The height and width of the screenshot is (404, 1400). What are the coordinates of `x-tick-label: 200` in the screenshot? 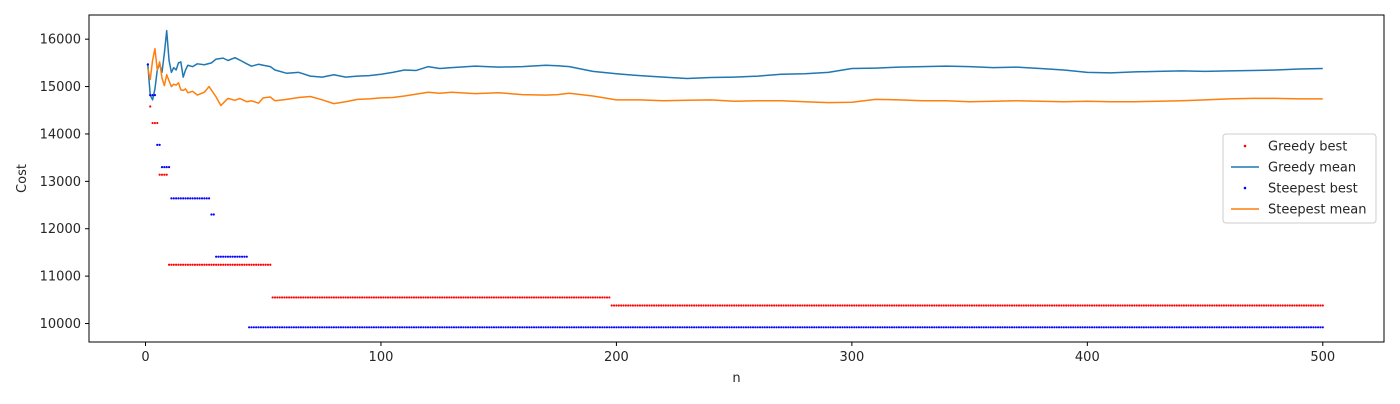 It's located at (616, 357).